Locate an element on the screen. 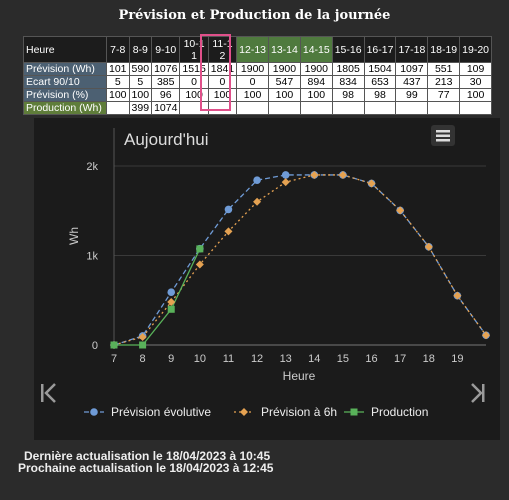 The height and width of the screenshot is (500, 509). legend-label: Production is located at coordinates (399, 412).